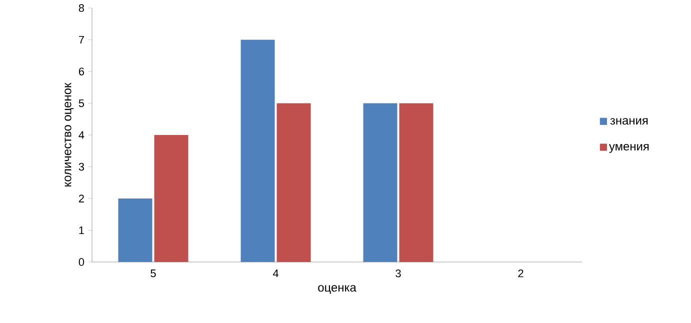  What do you see at coordinates (629, 148) in the screenshot?
I see `legend-label: умения` at bounding box center [629, 148].